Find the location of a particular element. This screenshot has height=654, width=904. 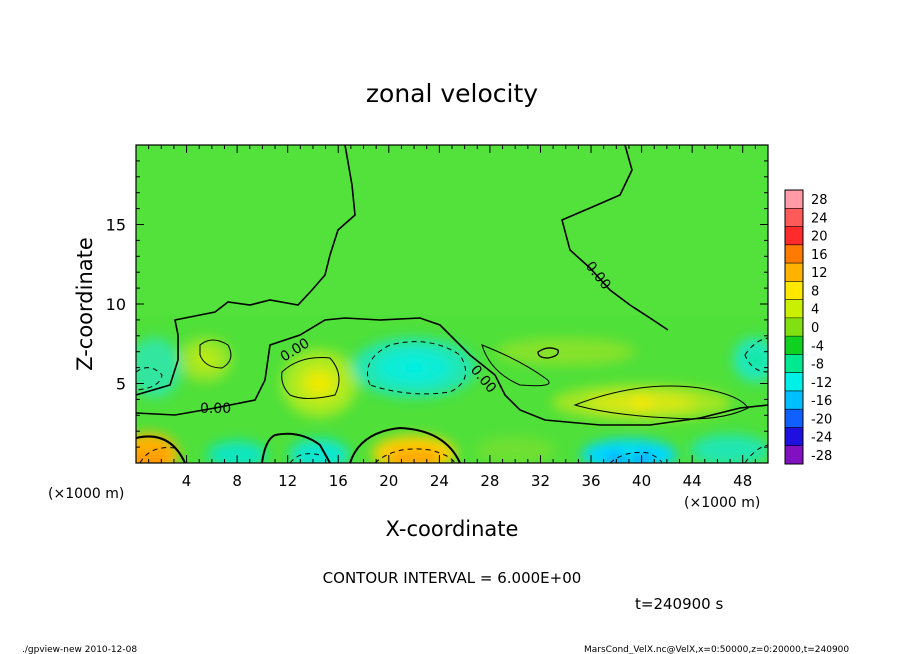

x-axis-label: X-coordinate is located at coordinates (452, 529).